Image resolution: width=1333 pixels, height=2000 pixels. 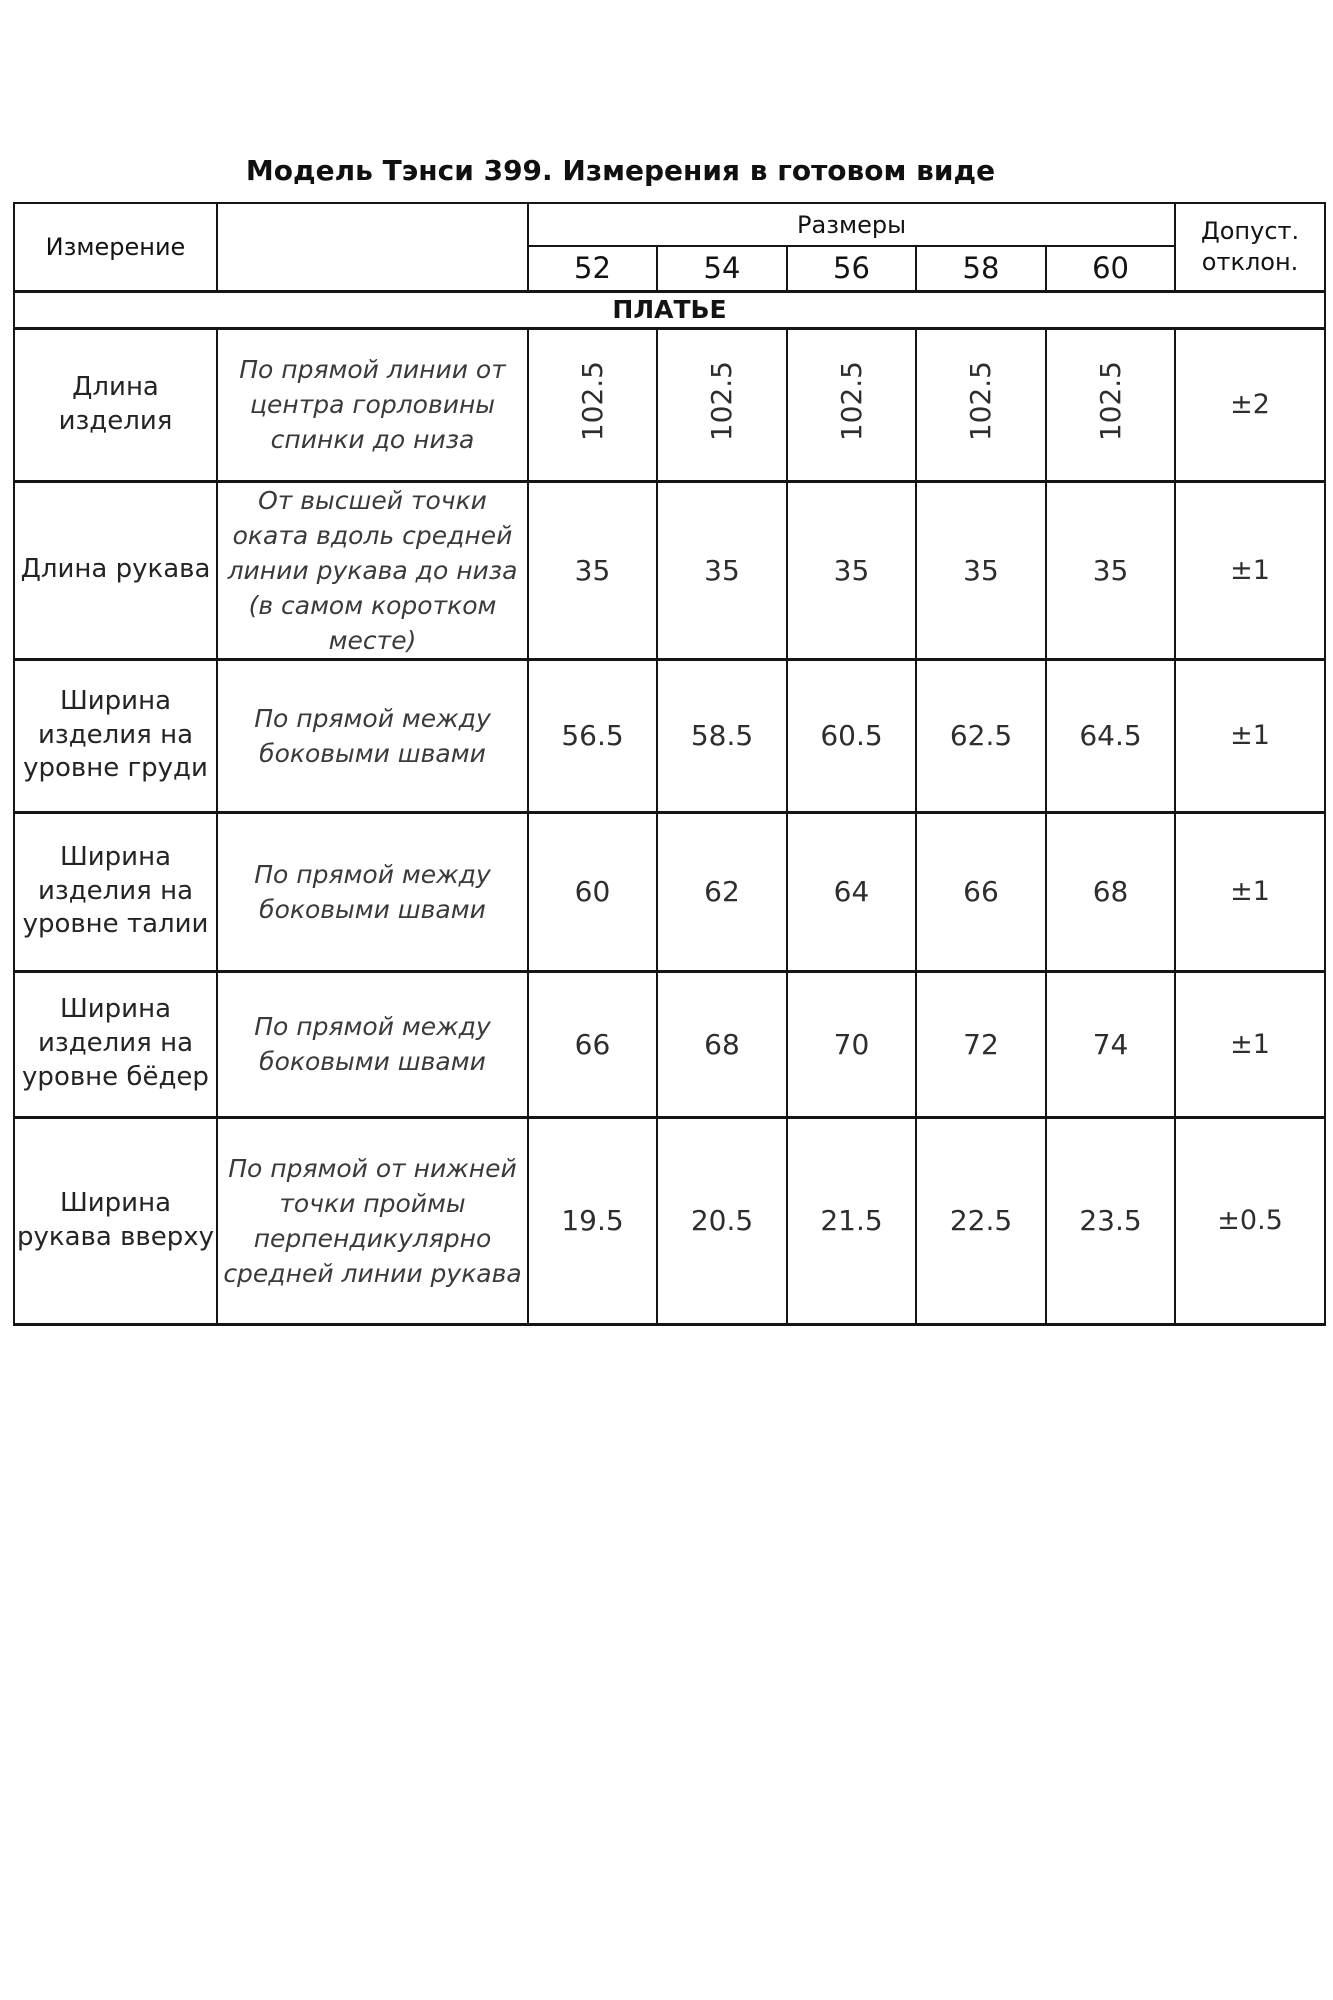 I want to click on measurement-name-cell: Длина рукава, so click(x=115, y=569).